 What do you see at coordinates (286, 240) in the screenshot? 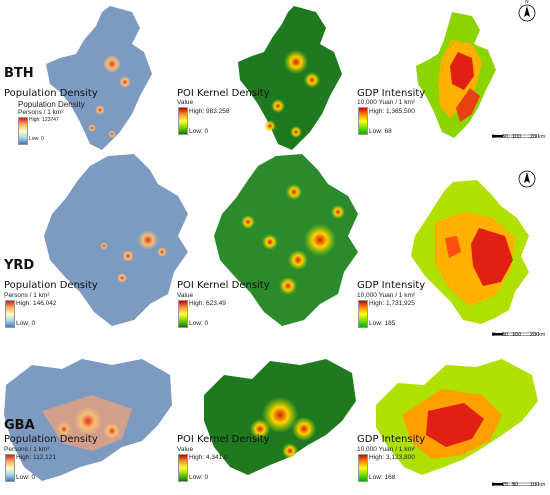
I see `yrd-poi-map` at bounding box center [286, 240].